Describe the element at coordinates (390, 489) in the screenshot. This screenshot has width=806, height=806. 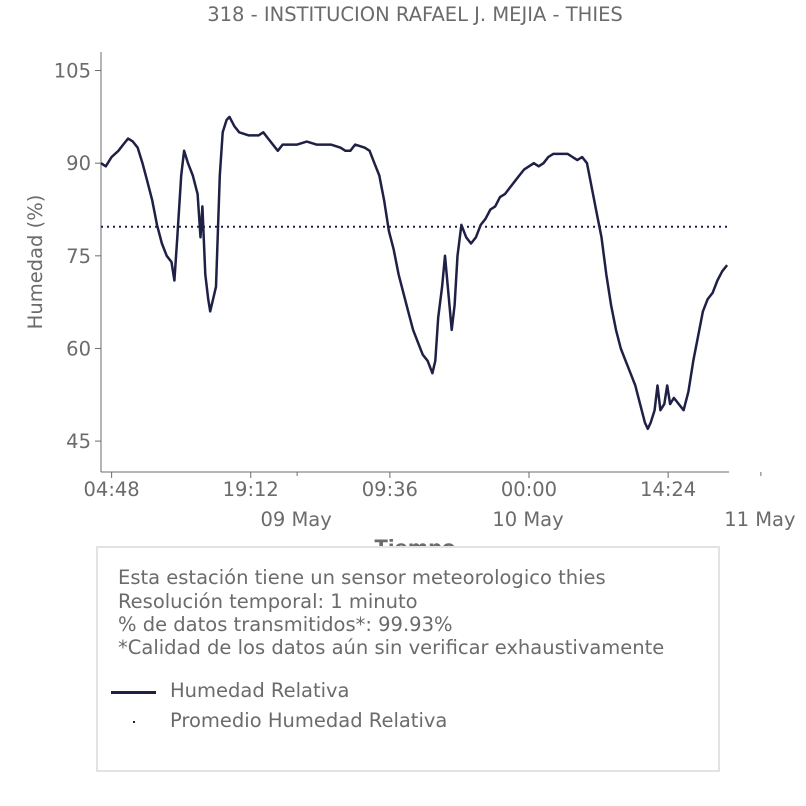
I see `x-tick-label: 09:36` at that location.